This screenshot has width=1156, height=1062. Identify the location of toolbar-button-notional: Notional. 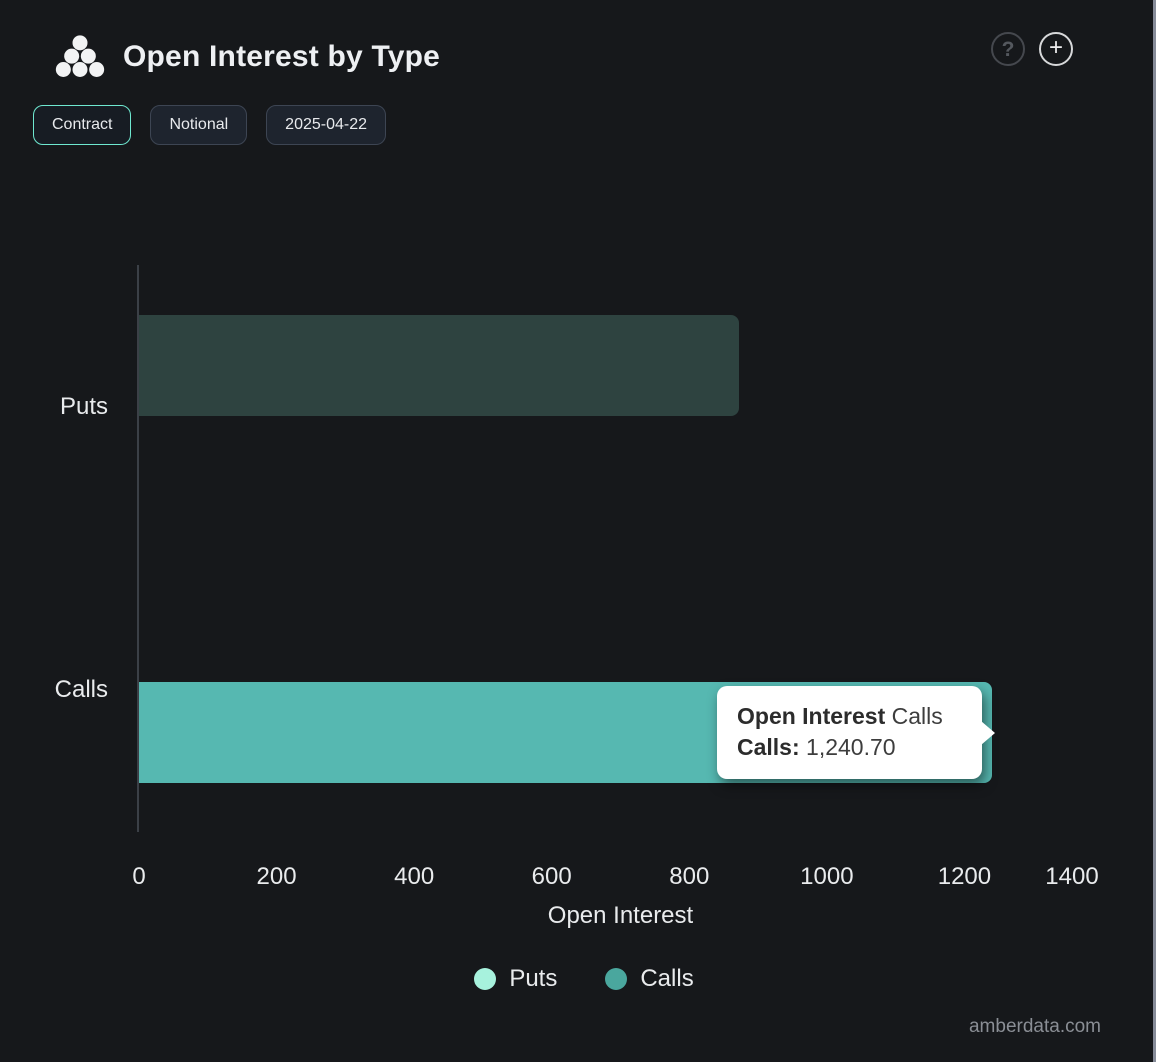
(199, 125).